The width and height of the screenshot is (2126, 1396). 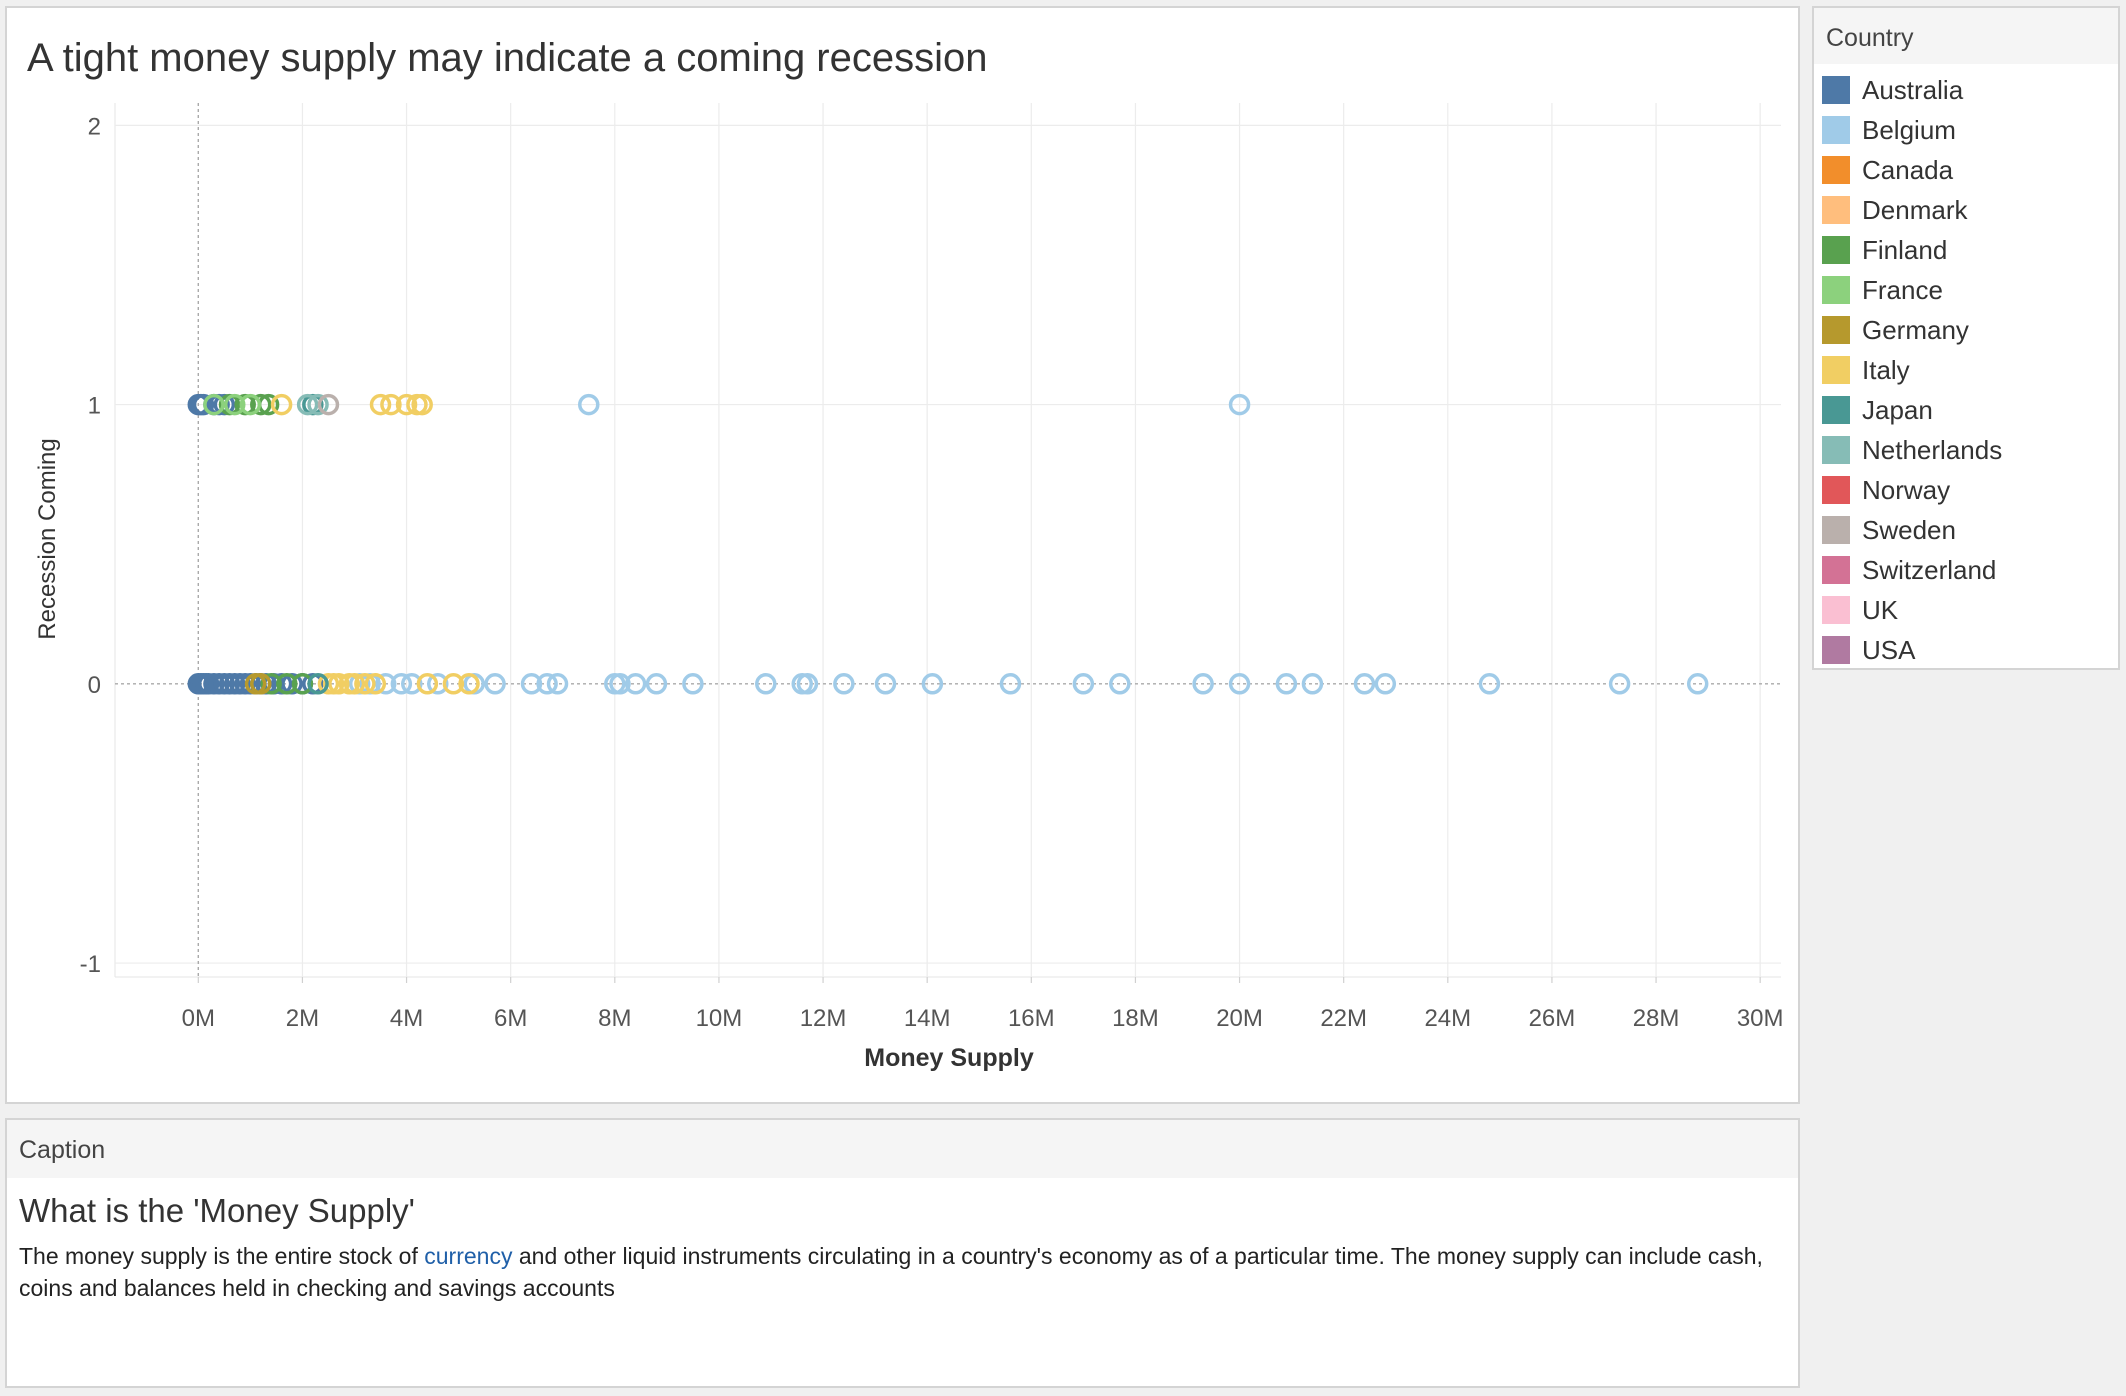 What do you see at coordinates (1966, 490) in the screenshot?
I see `legend-item-norway: Norway` at bounding box center [1966, 490].